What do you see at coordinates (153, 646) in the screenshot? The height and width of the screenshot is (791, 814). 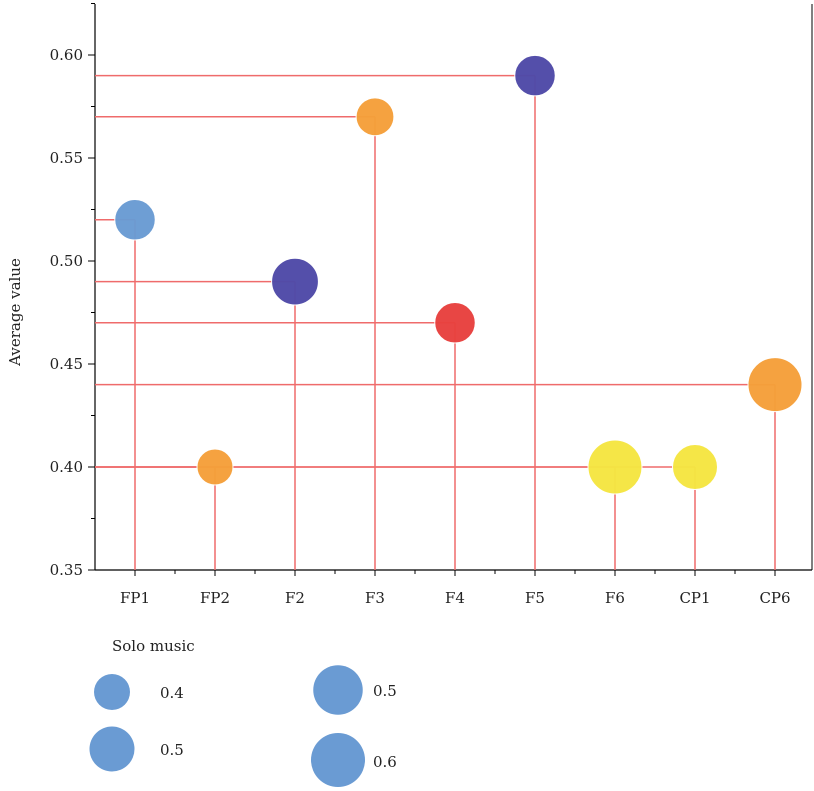 I see `legend-title: Solo music` at bounding box center [153, 646].